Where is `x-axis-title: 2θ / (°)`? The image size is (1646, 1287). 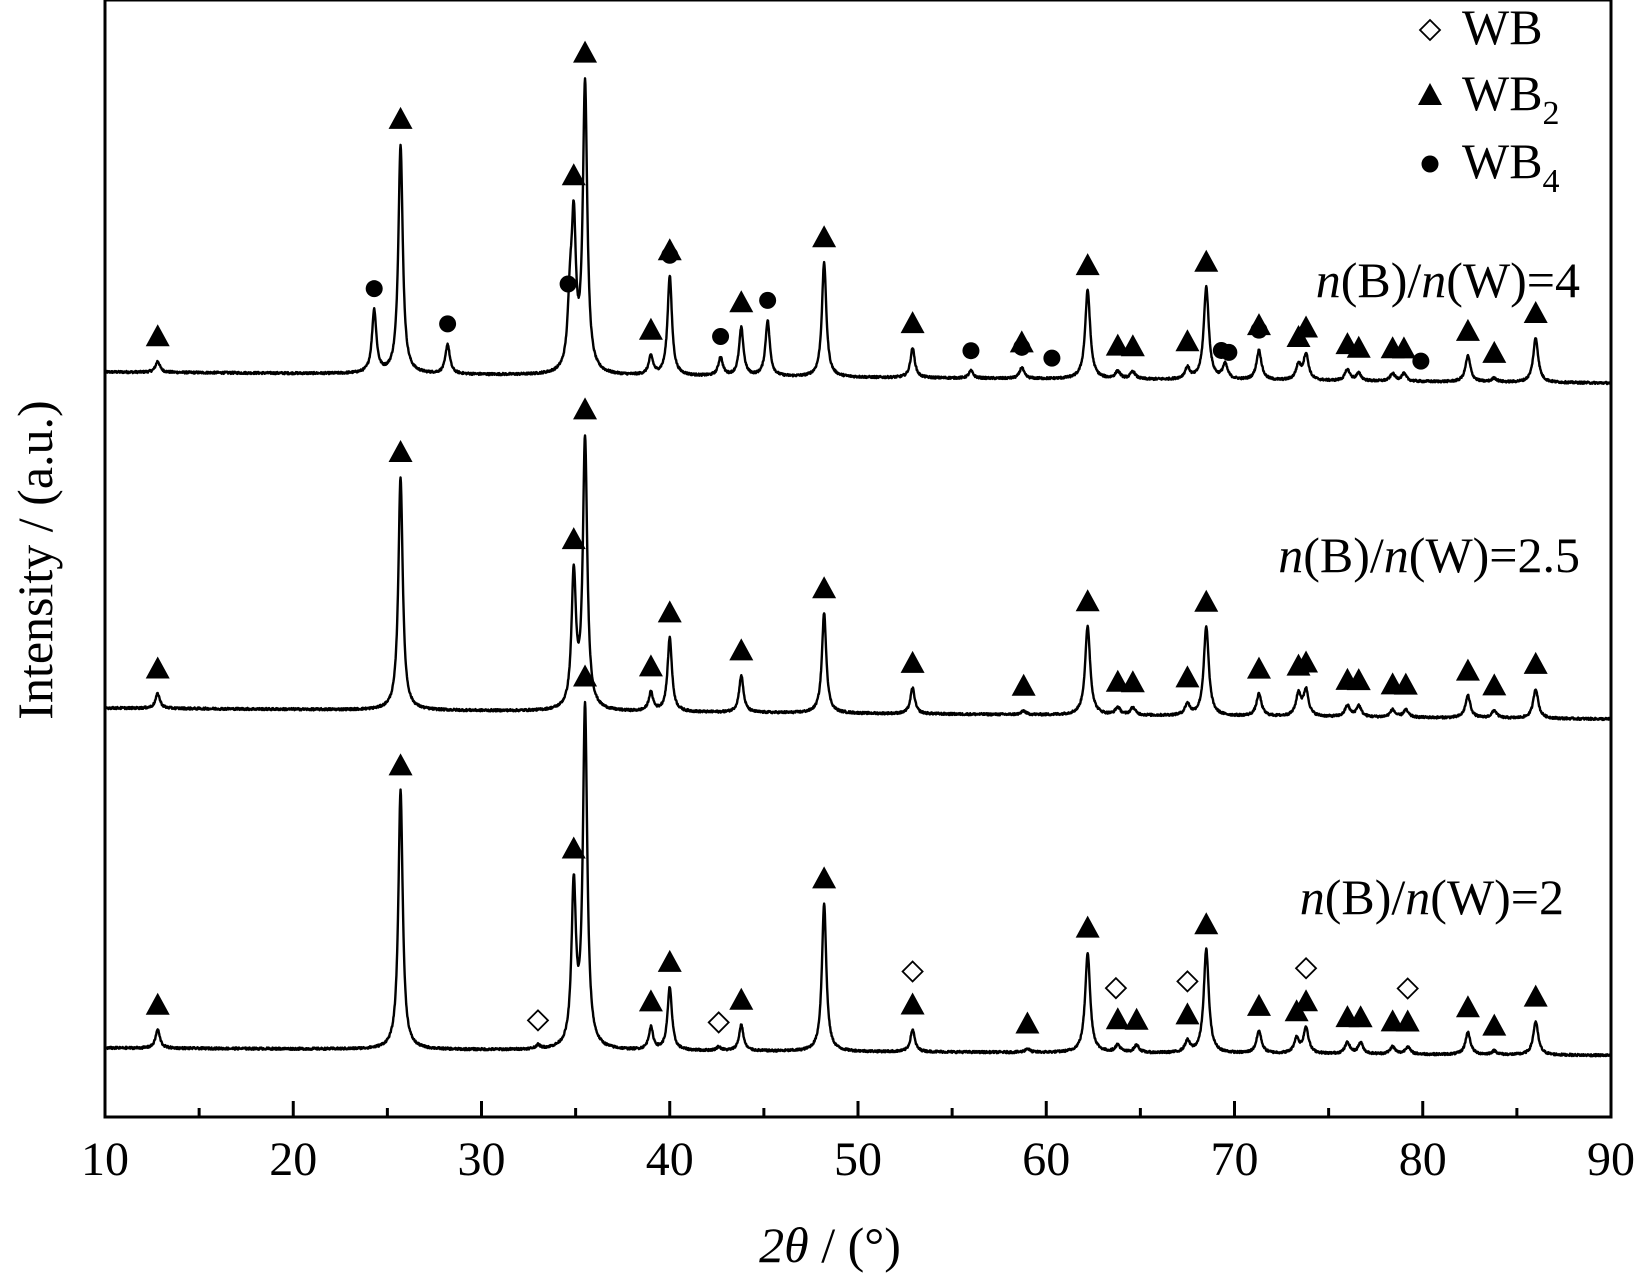
x-axis-title: 2θ / (°) is located at coordinates (830, 1245).